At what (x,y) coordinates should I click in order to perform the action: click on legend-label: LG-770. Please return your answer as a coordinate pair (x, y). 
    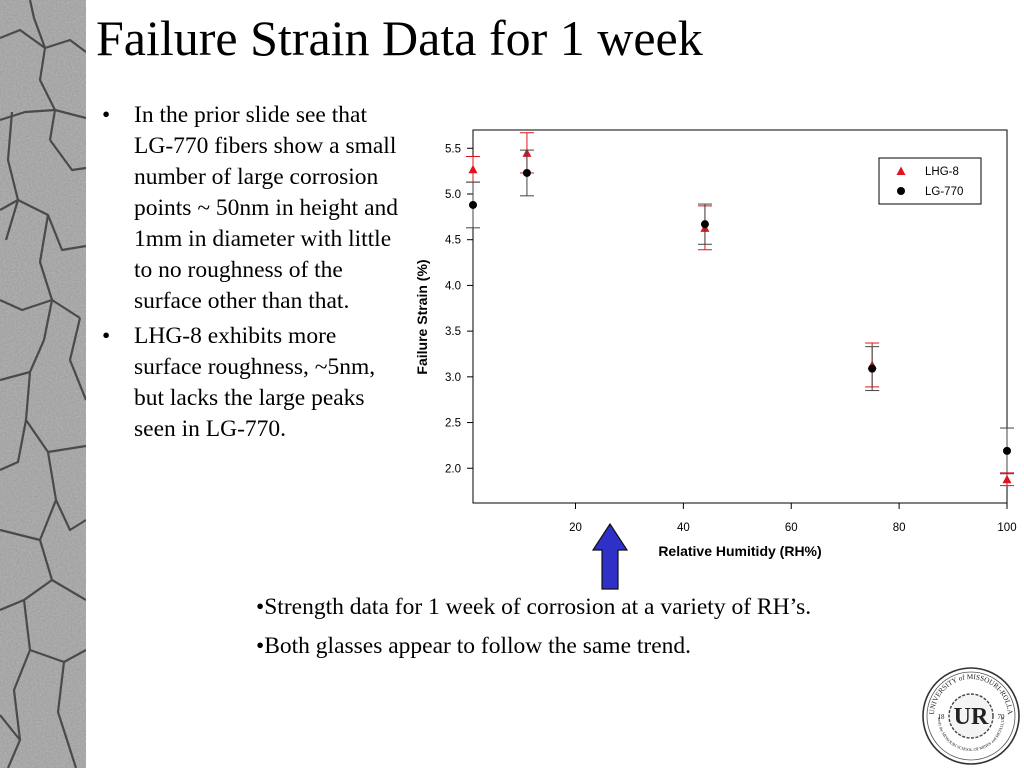
    Looking at the image, I should click on (944, 192).